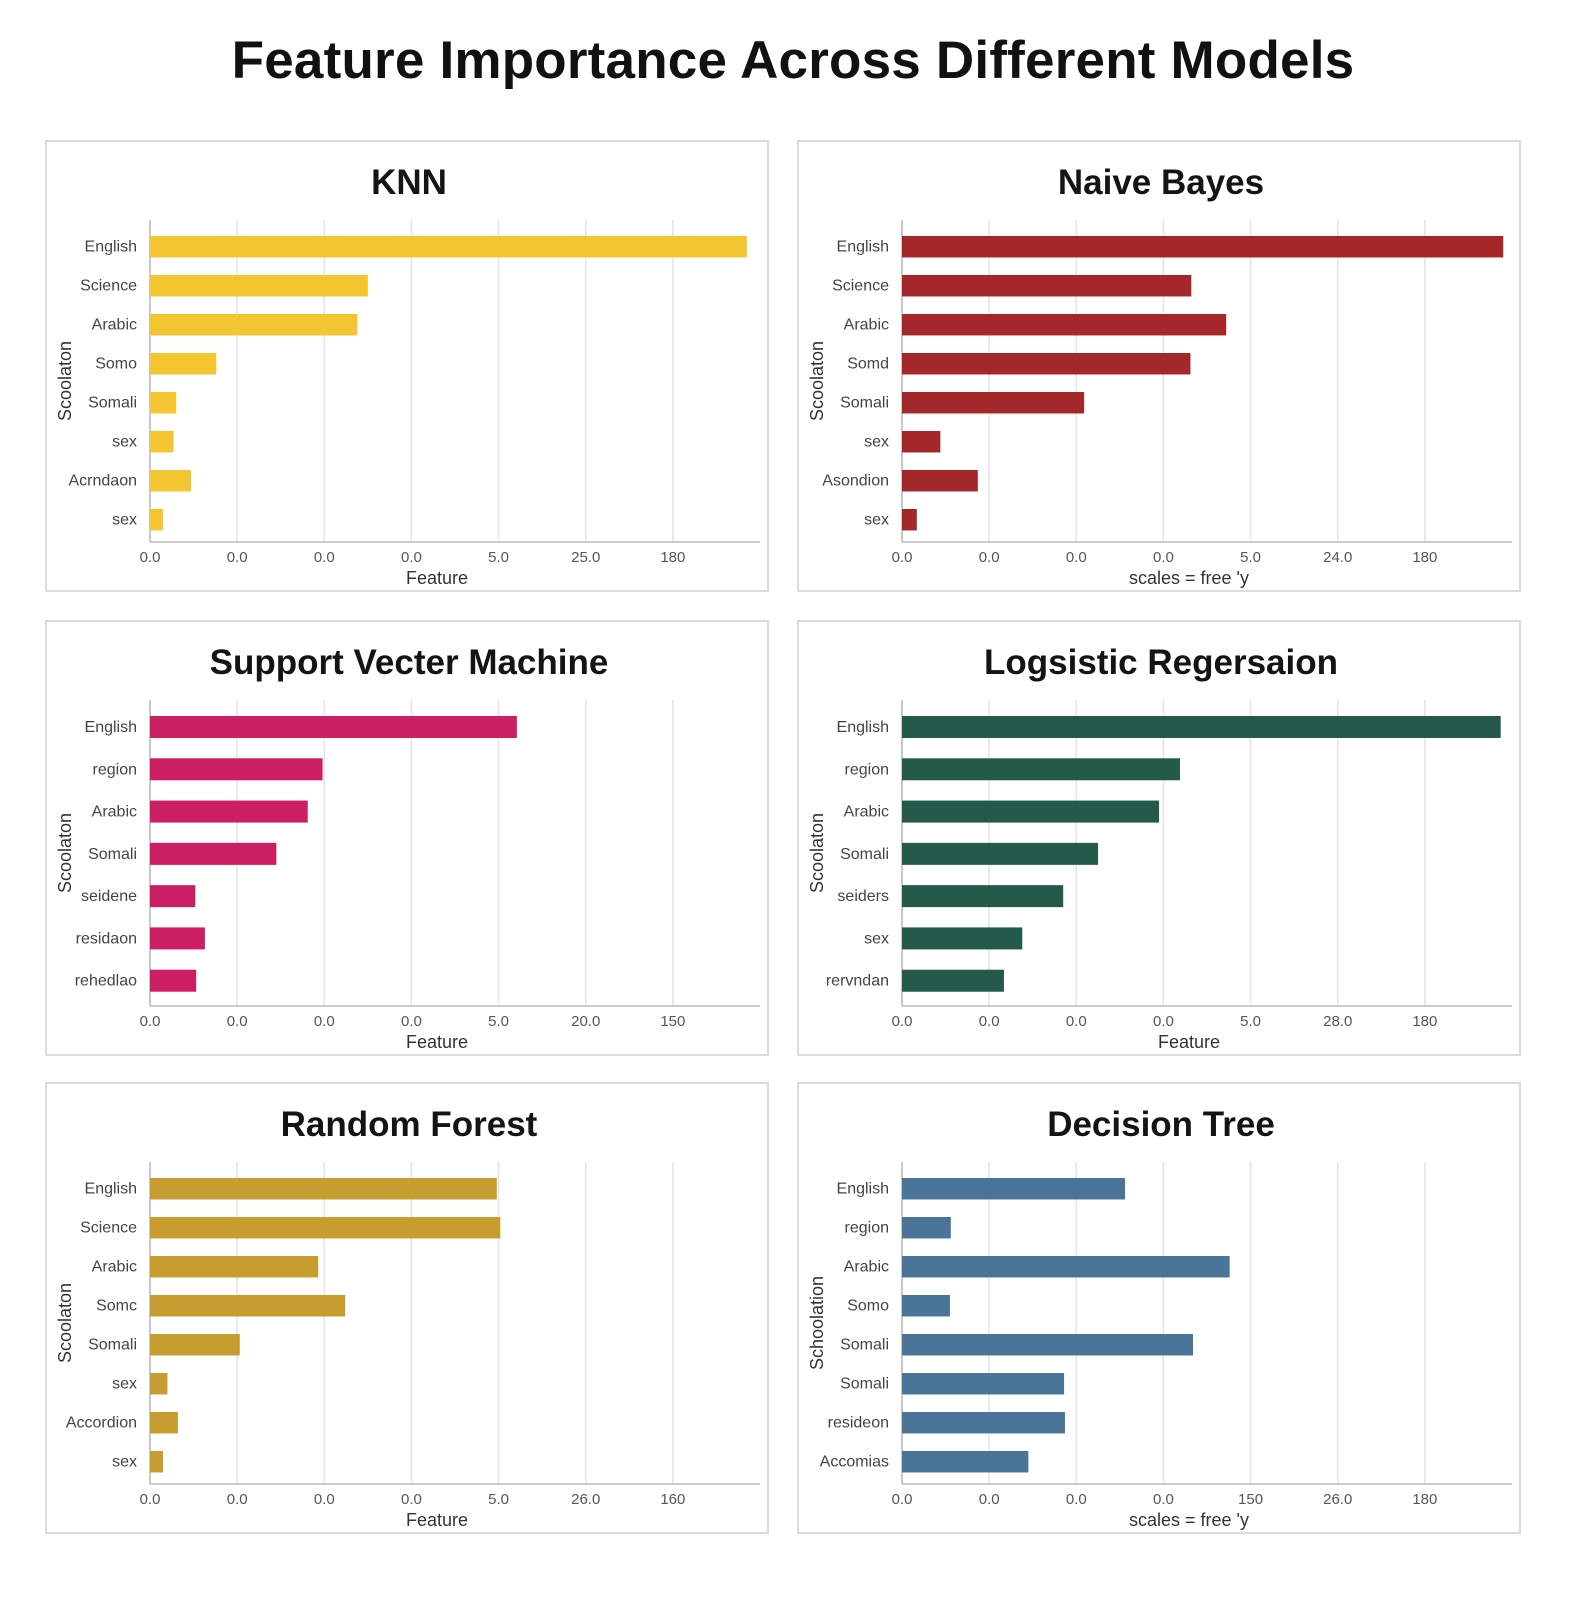  What do you see at coordinates (101, 1423) in the screenshot?
I see `category-label: Accordion` at bounding box center [101, 1423].